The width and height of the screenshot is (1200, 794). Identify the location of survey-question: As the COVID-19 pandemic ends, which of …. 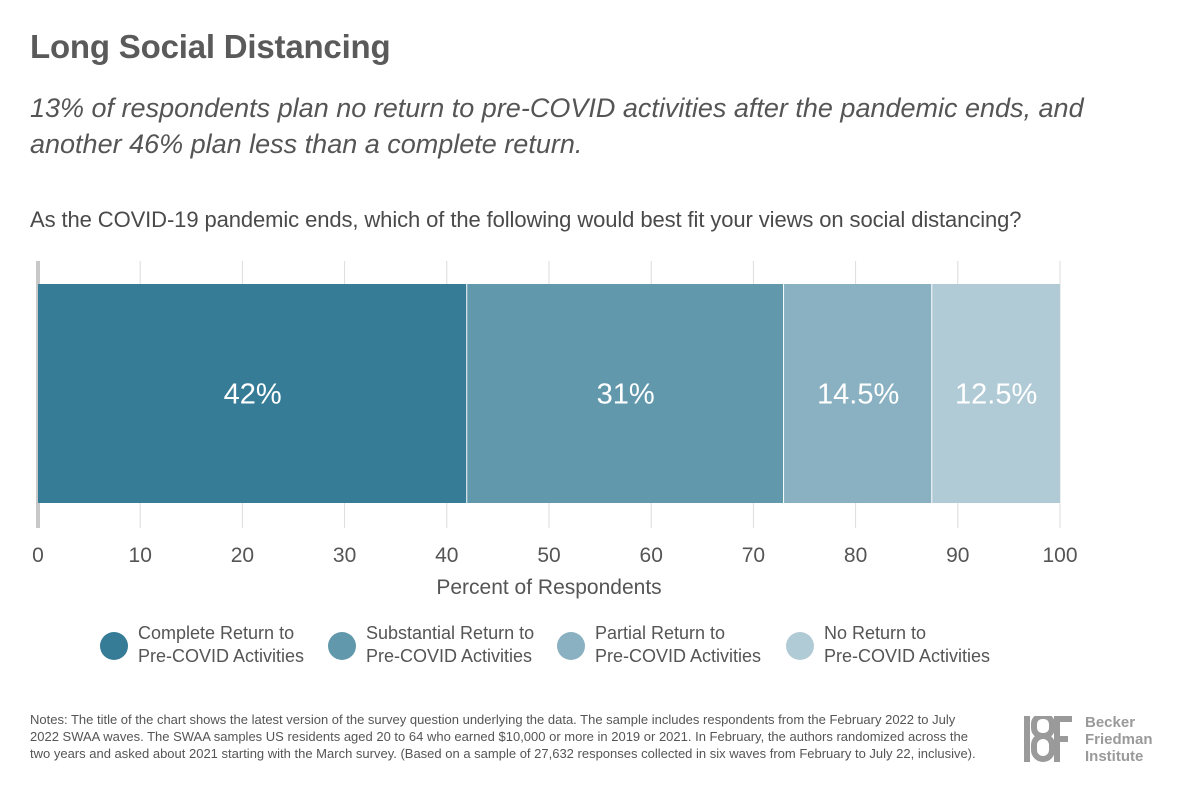
(526, 219).